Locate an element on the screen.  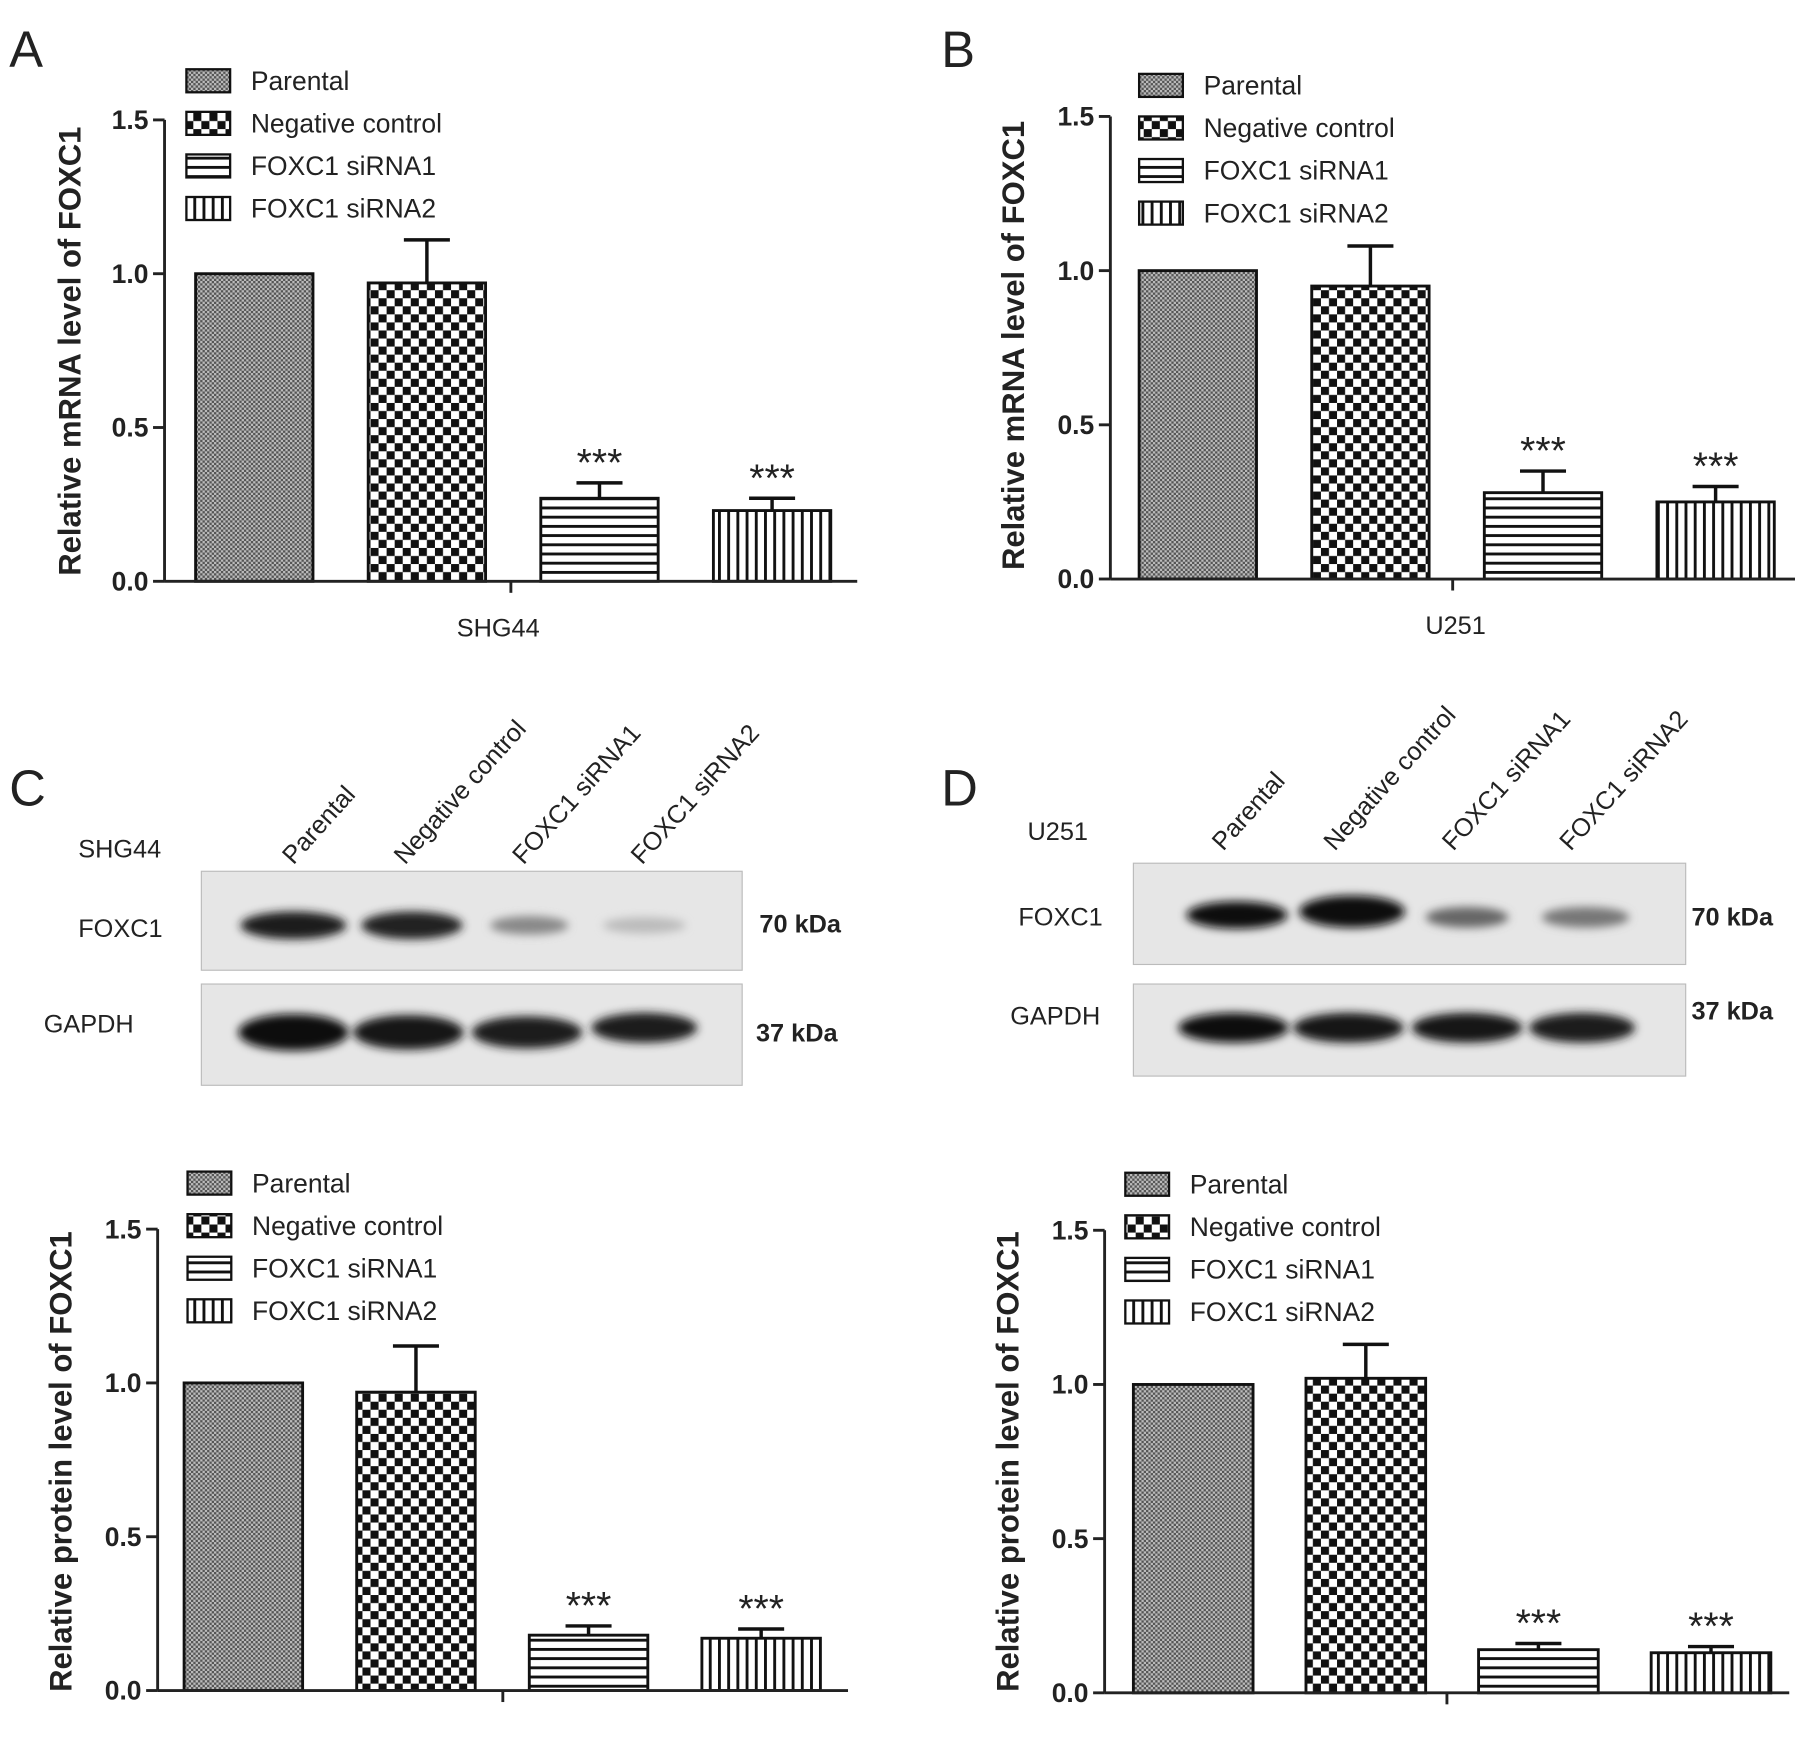
row-label: GAPDH is located at coordinates (89, 1024).